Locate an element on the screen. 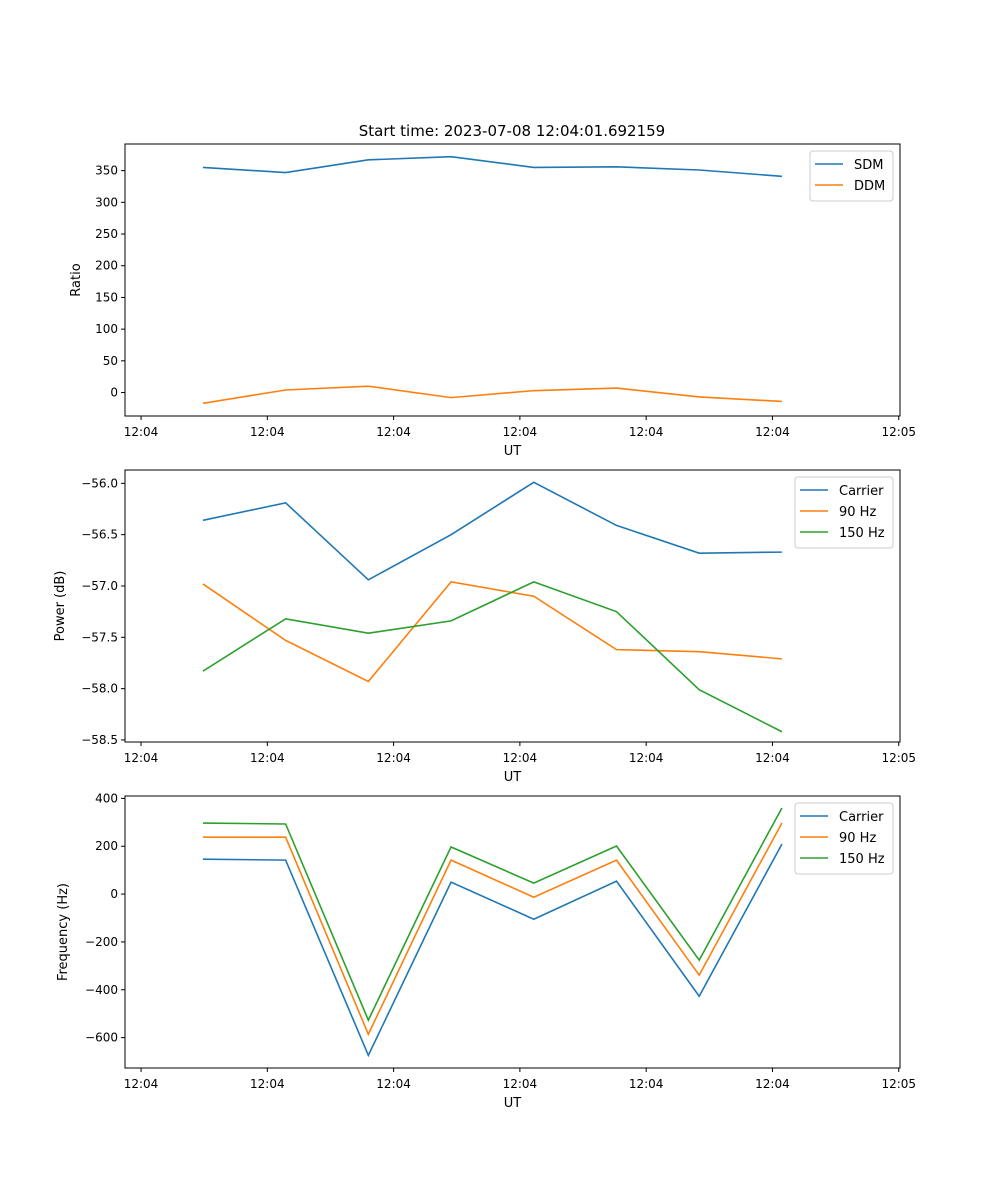 The height and width of the screenshot is (1200, 1000). y-axis-label: Ratio is located at coordinates (76, 279).